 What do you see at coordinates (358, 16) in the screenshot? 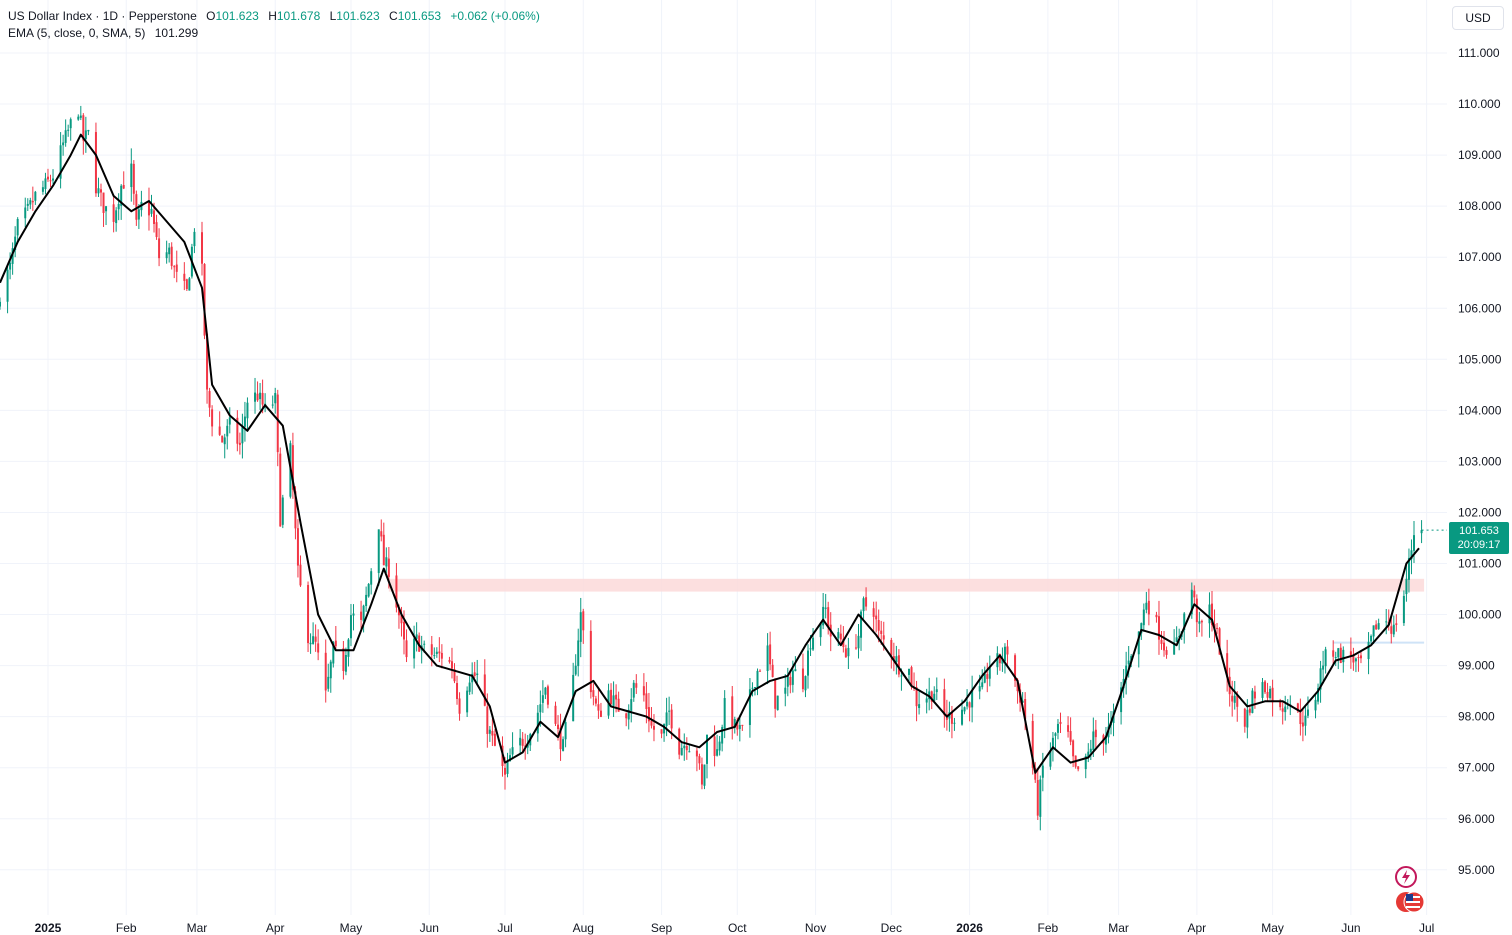
I see `low-value: 101.623` at bounding box center [358, 16].